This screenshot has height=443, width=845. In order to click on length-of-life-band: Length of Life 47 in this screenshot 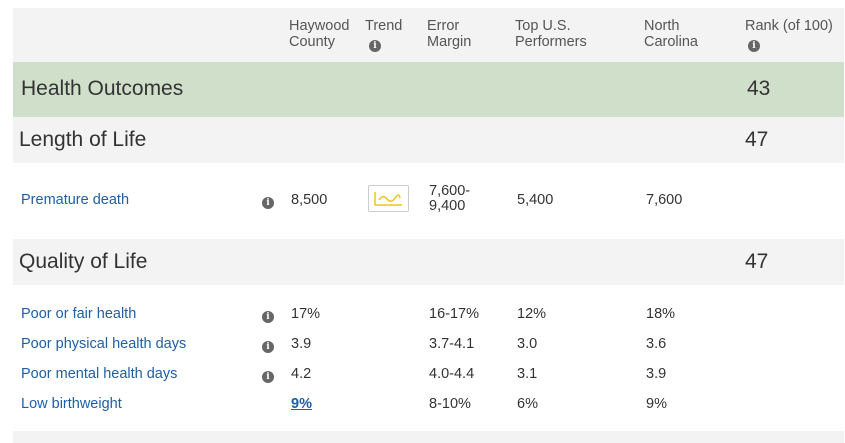, I will do `click(428, 140)`.